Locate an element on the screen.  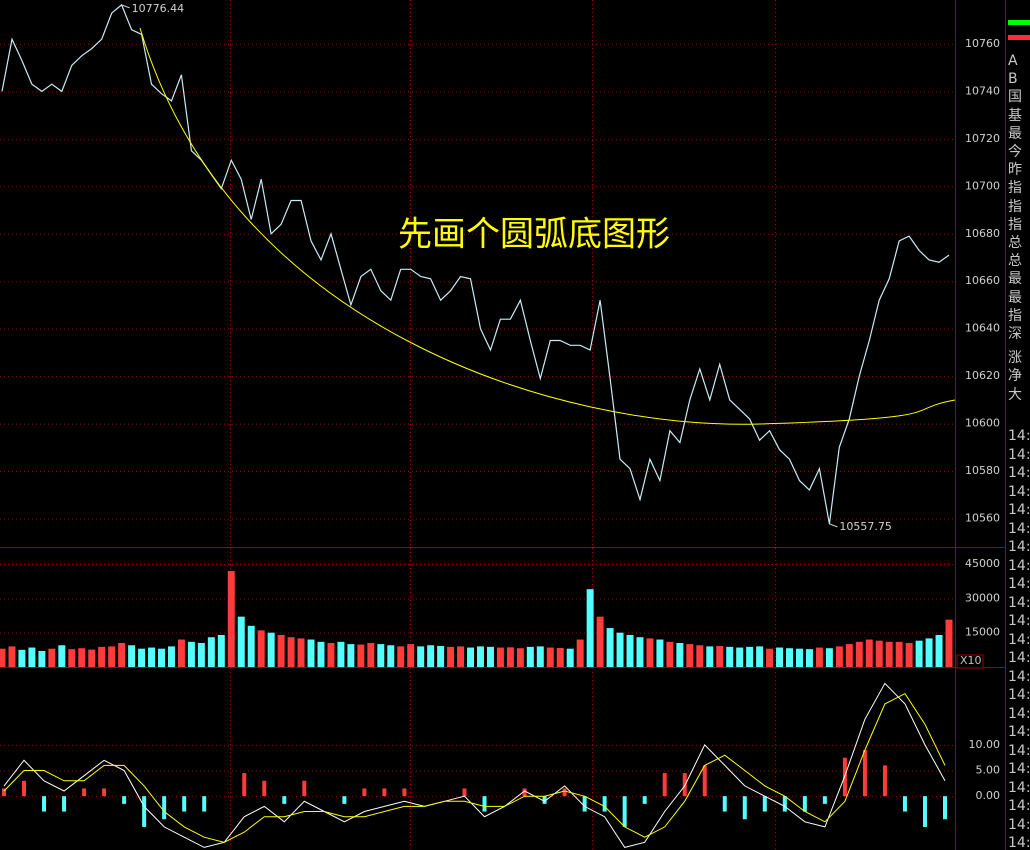
y-tick-label: 10.00 is located at coordinates (985, 744).